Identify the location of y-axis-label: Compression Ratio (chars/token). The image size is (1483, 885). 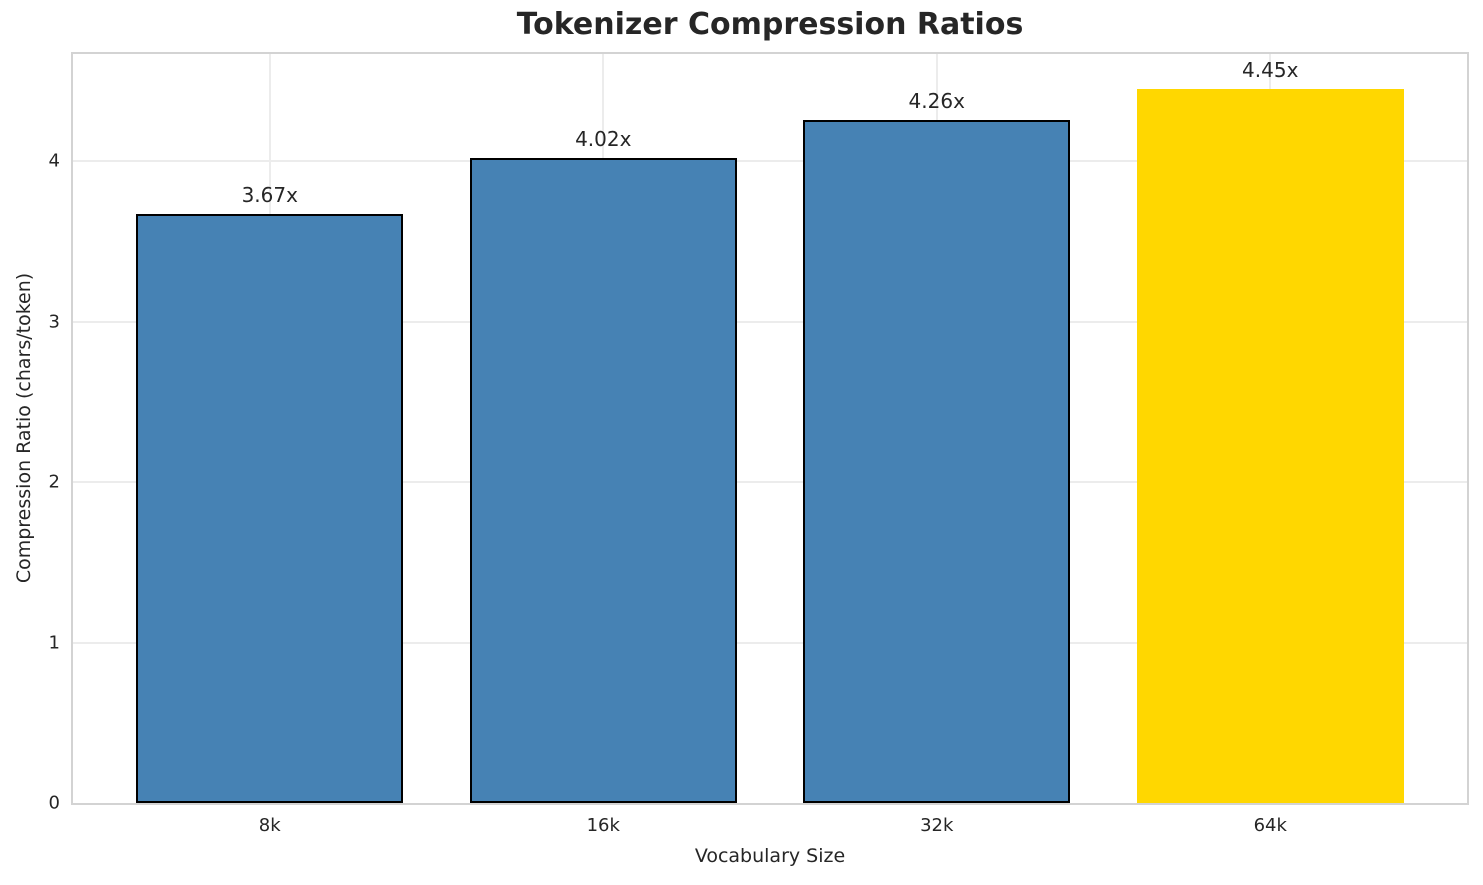
(24, 428).